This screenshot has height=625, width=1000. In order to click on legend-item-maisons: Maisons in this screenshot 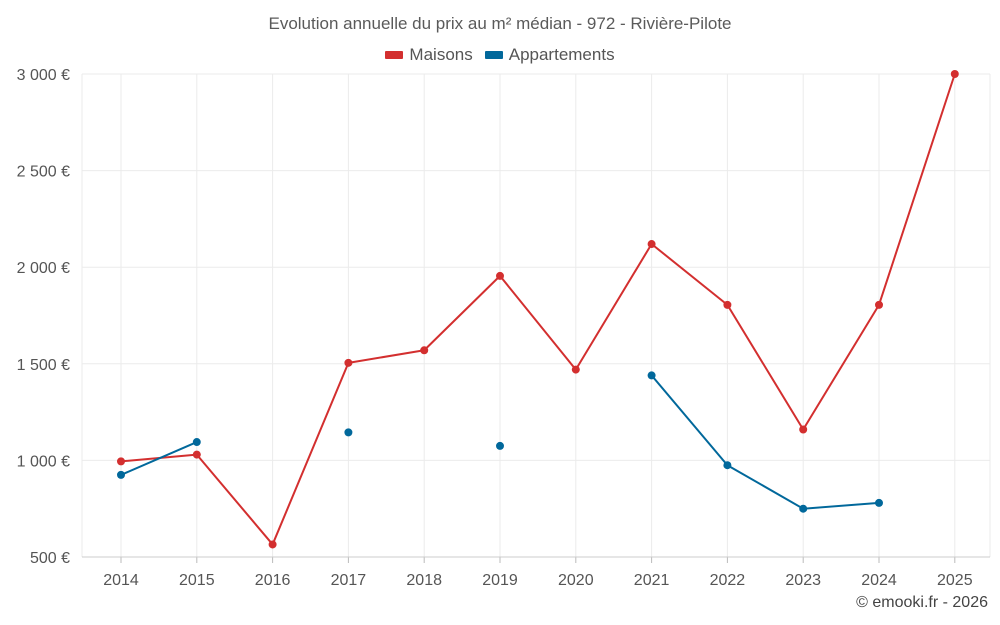, I will do `click(429, 55)`.